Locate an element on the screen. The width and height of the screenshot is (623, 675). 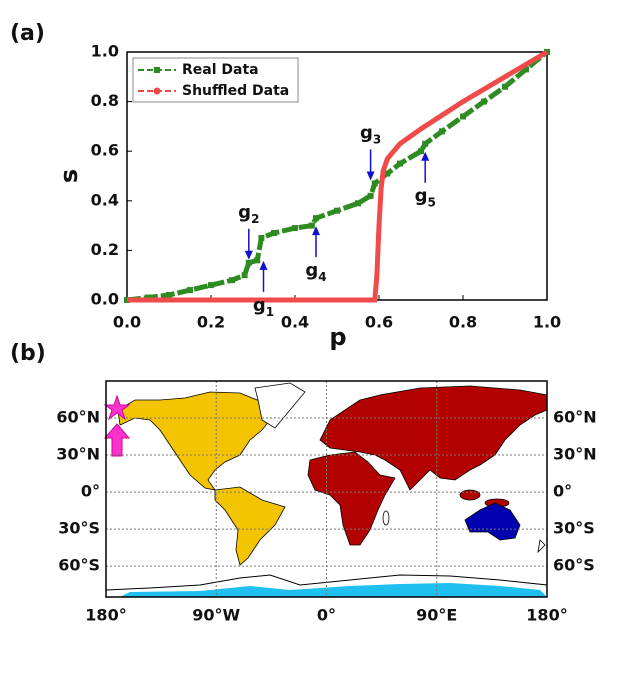
y-tick-label: 0.2 is located at coordinates (105, 249).